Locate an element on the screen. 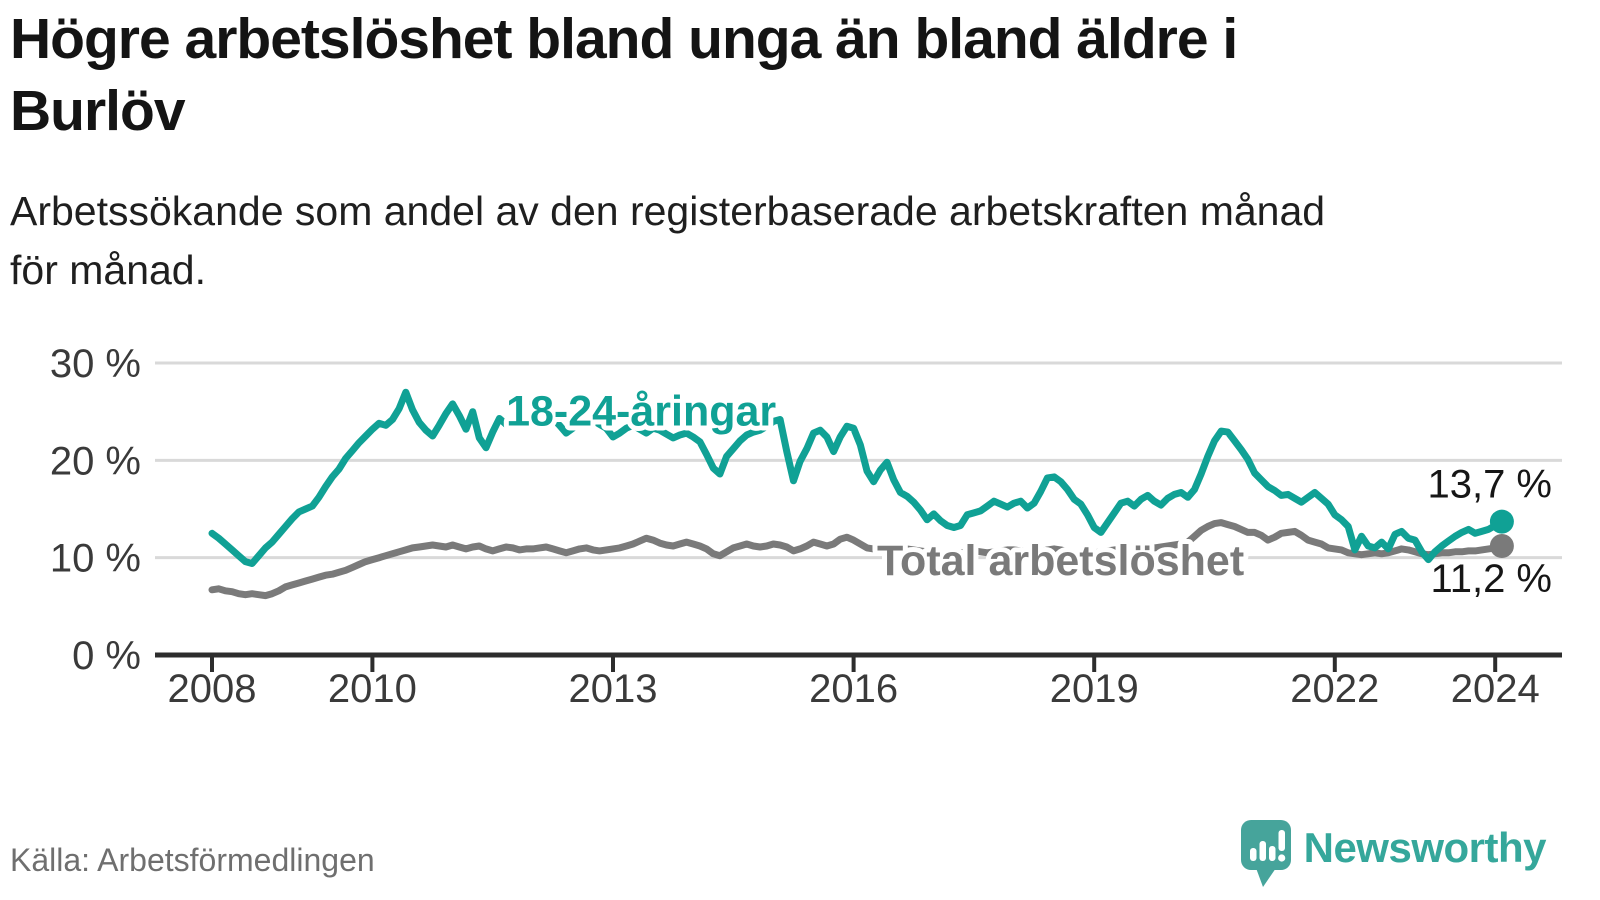  x-tick-label: 2019 is located at coordinates (1094, 689).